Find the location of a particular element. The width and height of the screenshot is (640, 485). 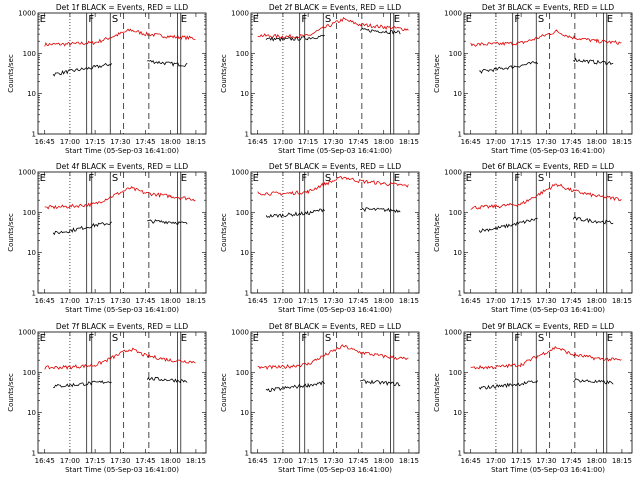

panel-title: Det 8f BLACK = Events, RED = LLD is located at coordinates (335, 326).